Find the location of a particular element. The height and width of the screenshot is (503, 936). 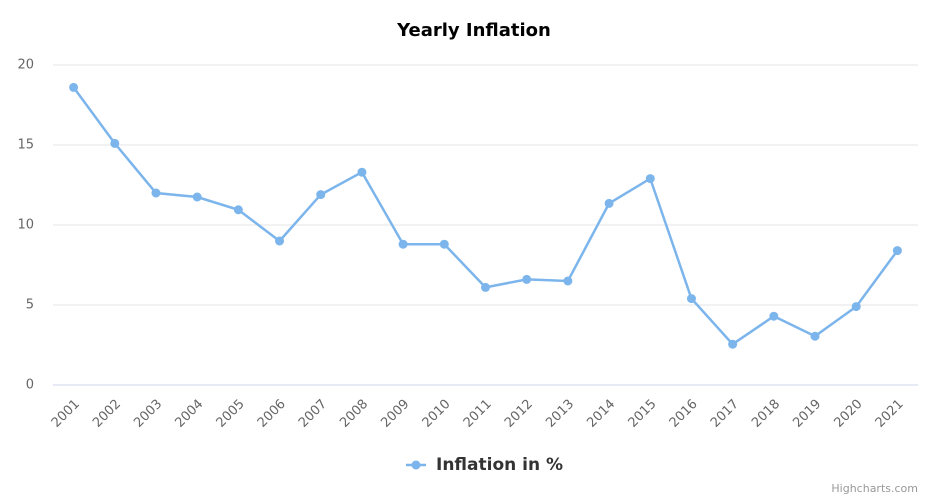

x-tick-label: 2003 is located at coordinates (148, 414).